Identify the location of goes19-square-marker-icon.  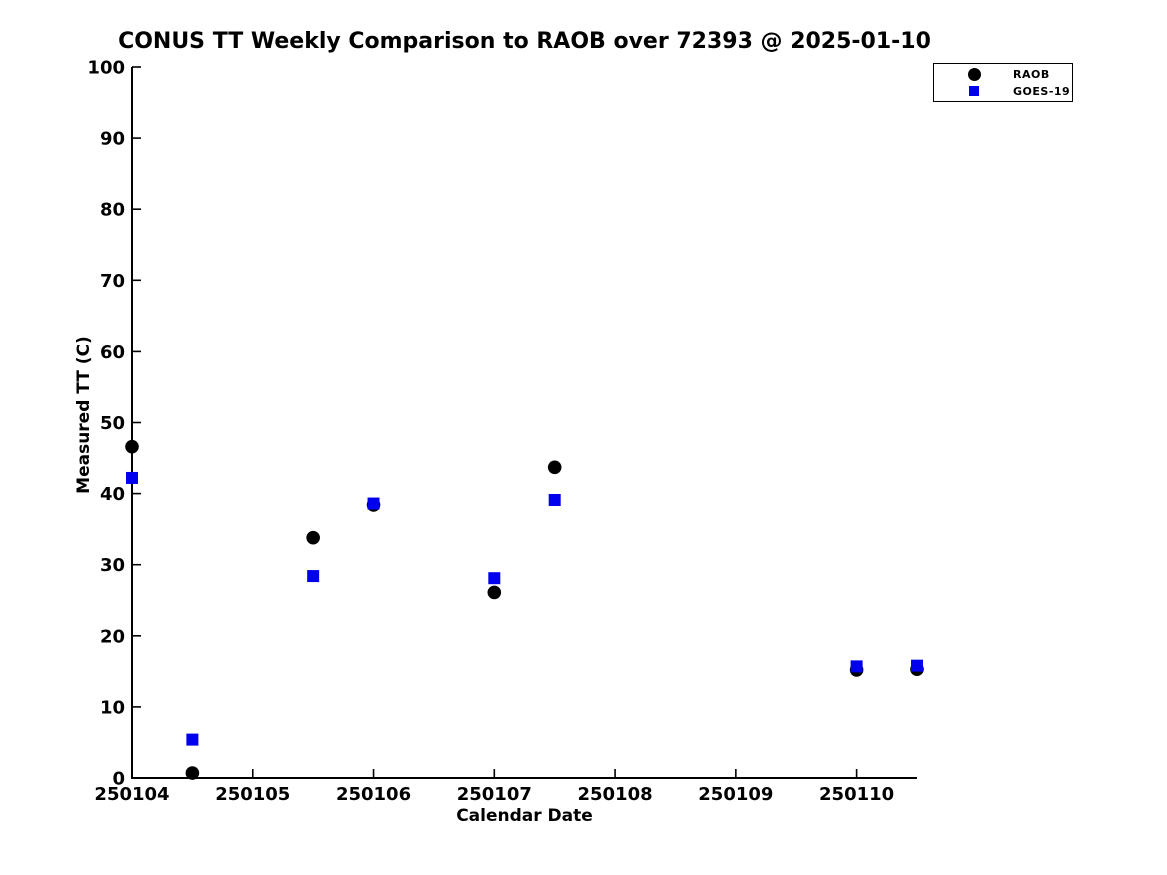
(974, 91).